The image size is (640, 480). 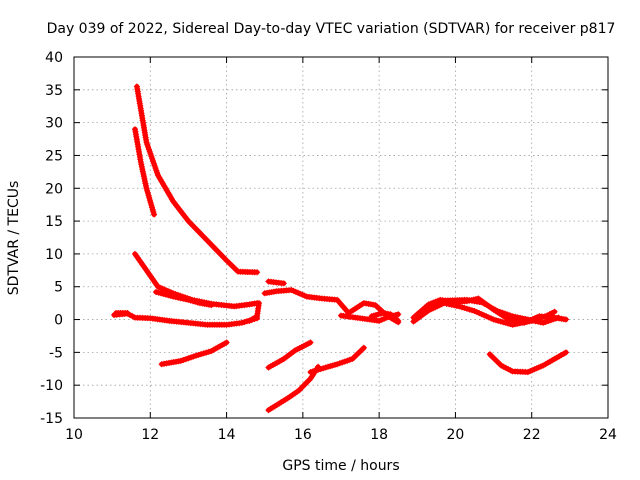 I want to click on x-tick-label: 14, so click(x=227, y=435).